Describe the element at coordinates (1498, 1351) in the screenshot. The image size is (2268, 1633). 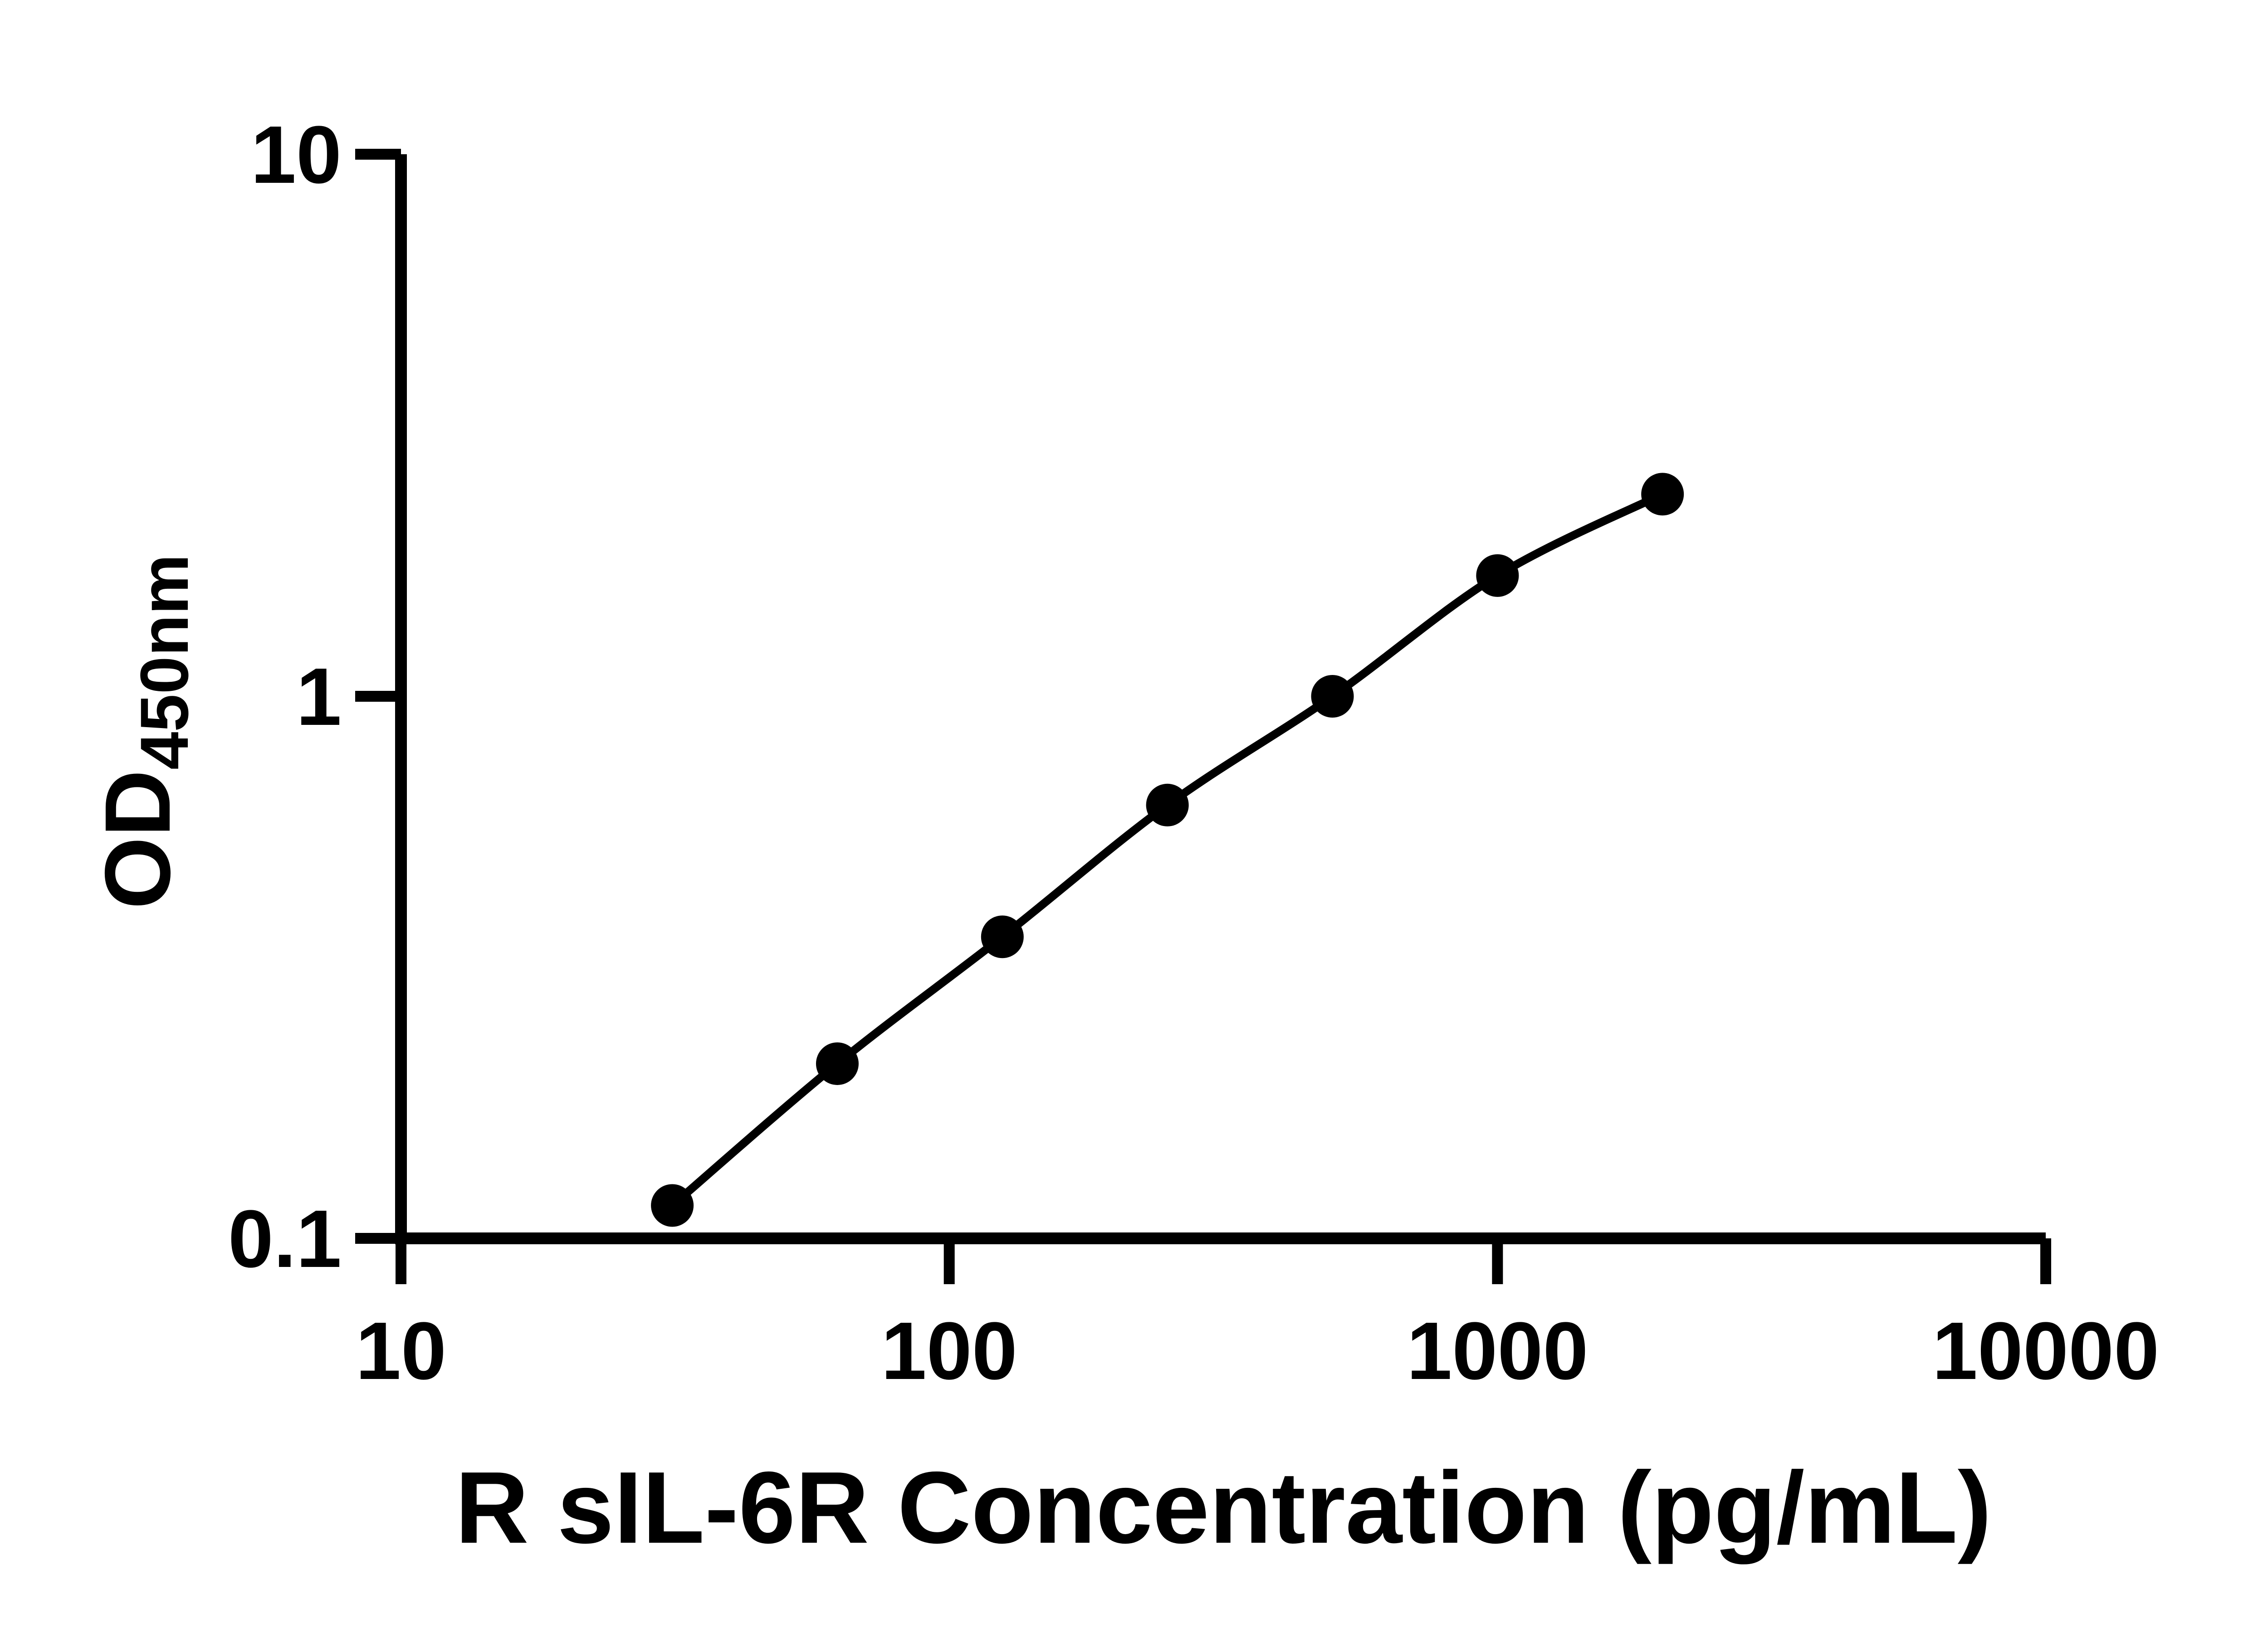
I see `x-axis-tick-label: 1000` at that location.